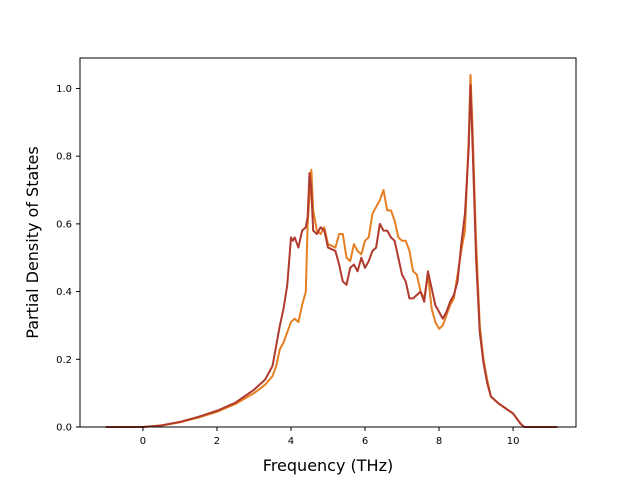 This screenshot has height=480, width=640. I want to click on x-tick-label: 6, so click(365, 441).